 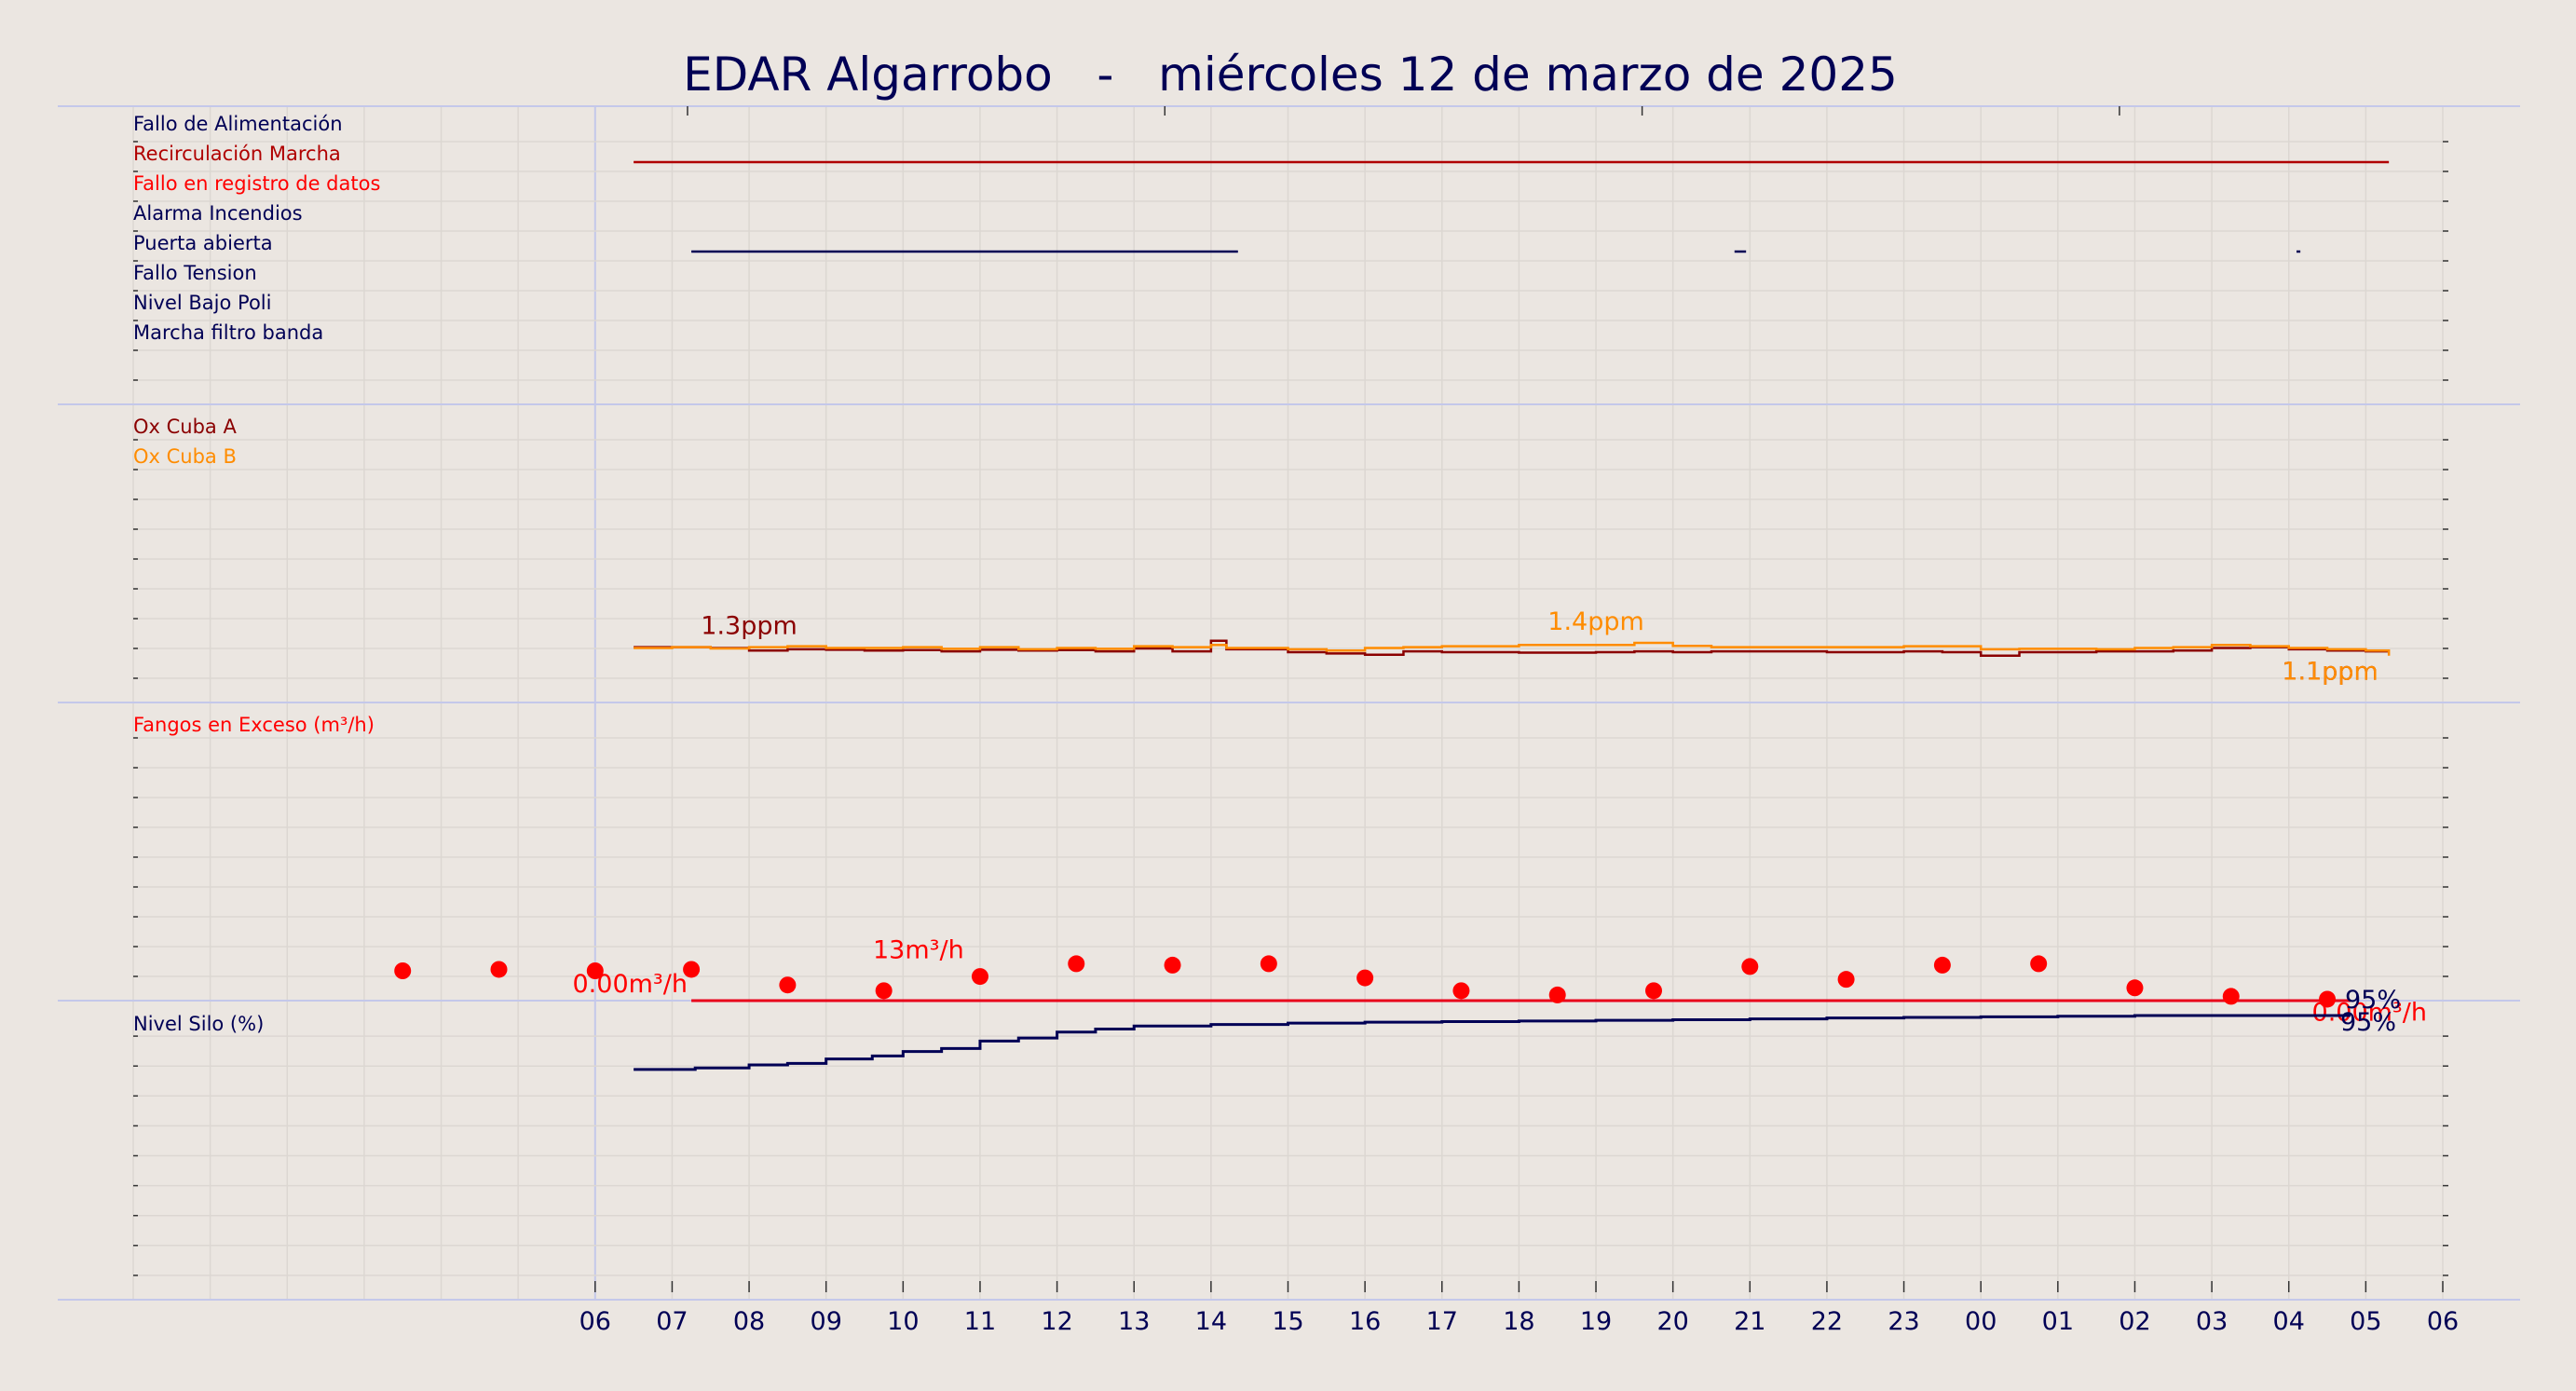 I want to click on x-tick-label: 02, so click(x=2134, y=1321).